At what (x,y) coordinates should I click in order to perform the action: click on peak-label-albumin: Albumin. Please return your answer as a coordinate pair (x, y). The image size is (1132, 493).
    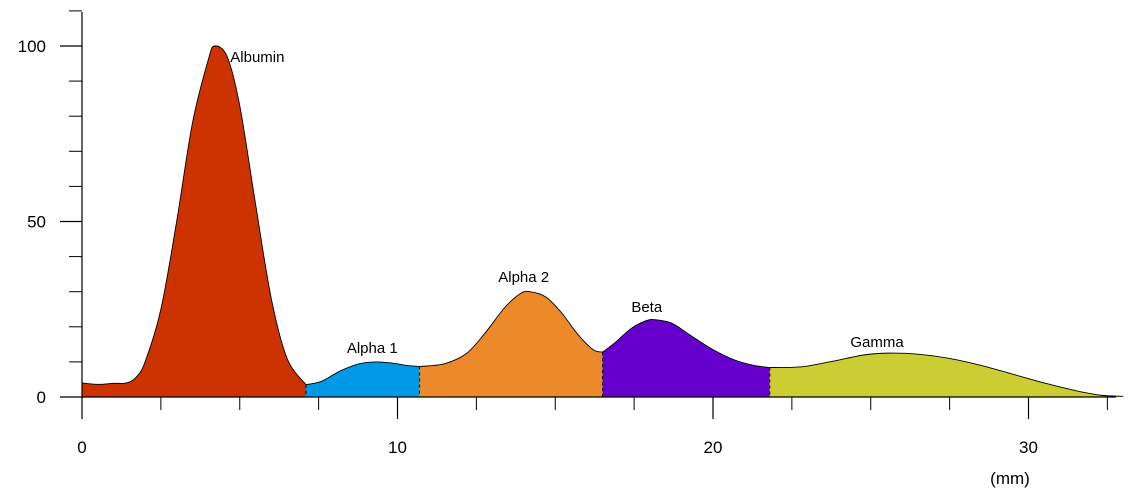
    Looking at the image, I should click on (257, 57).